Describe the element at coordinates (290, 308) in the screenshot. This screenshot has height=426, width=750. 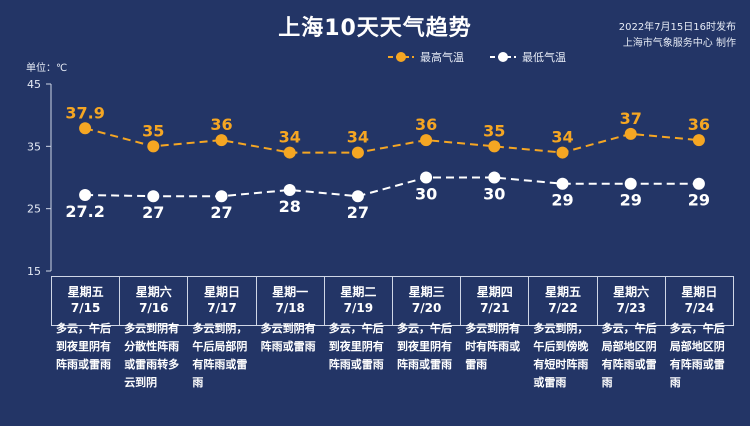
I see `date-label: 7/18` at that location.